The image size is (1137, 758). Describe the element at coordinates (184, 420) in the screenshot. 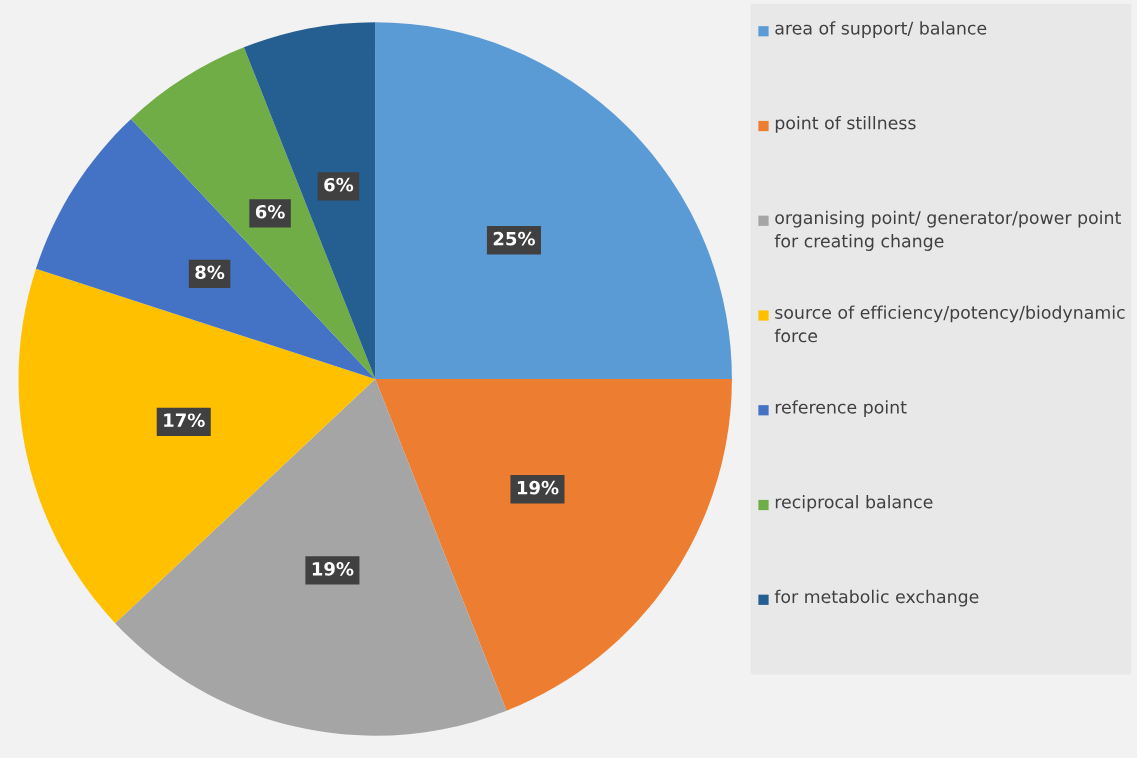

I see `data-label: 17%` at that location.